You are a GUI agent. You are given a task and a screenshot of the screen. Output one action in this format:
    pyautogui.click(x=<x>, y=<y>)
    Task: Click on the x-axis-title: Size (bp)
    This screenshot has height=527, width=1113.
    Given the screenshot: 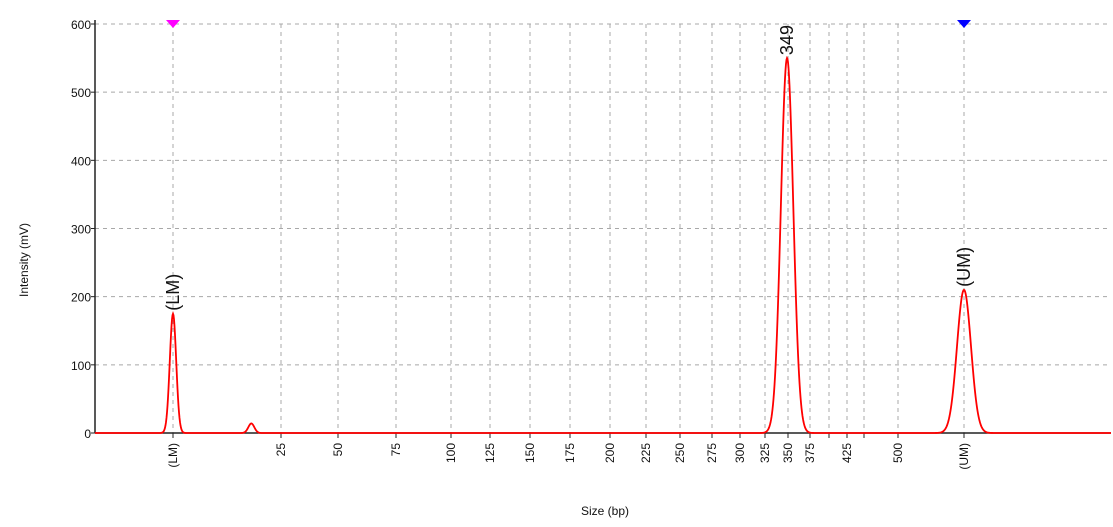 What is the action you would take?
    pyautogui.click(x=605, y=511)
    